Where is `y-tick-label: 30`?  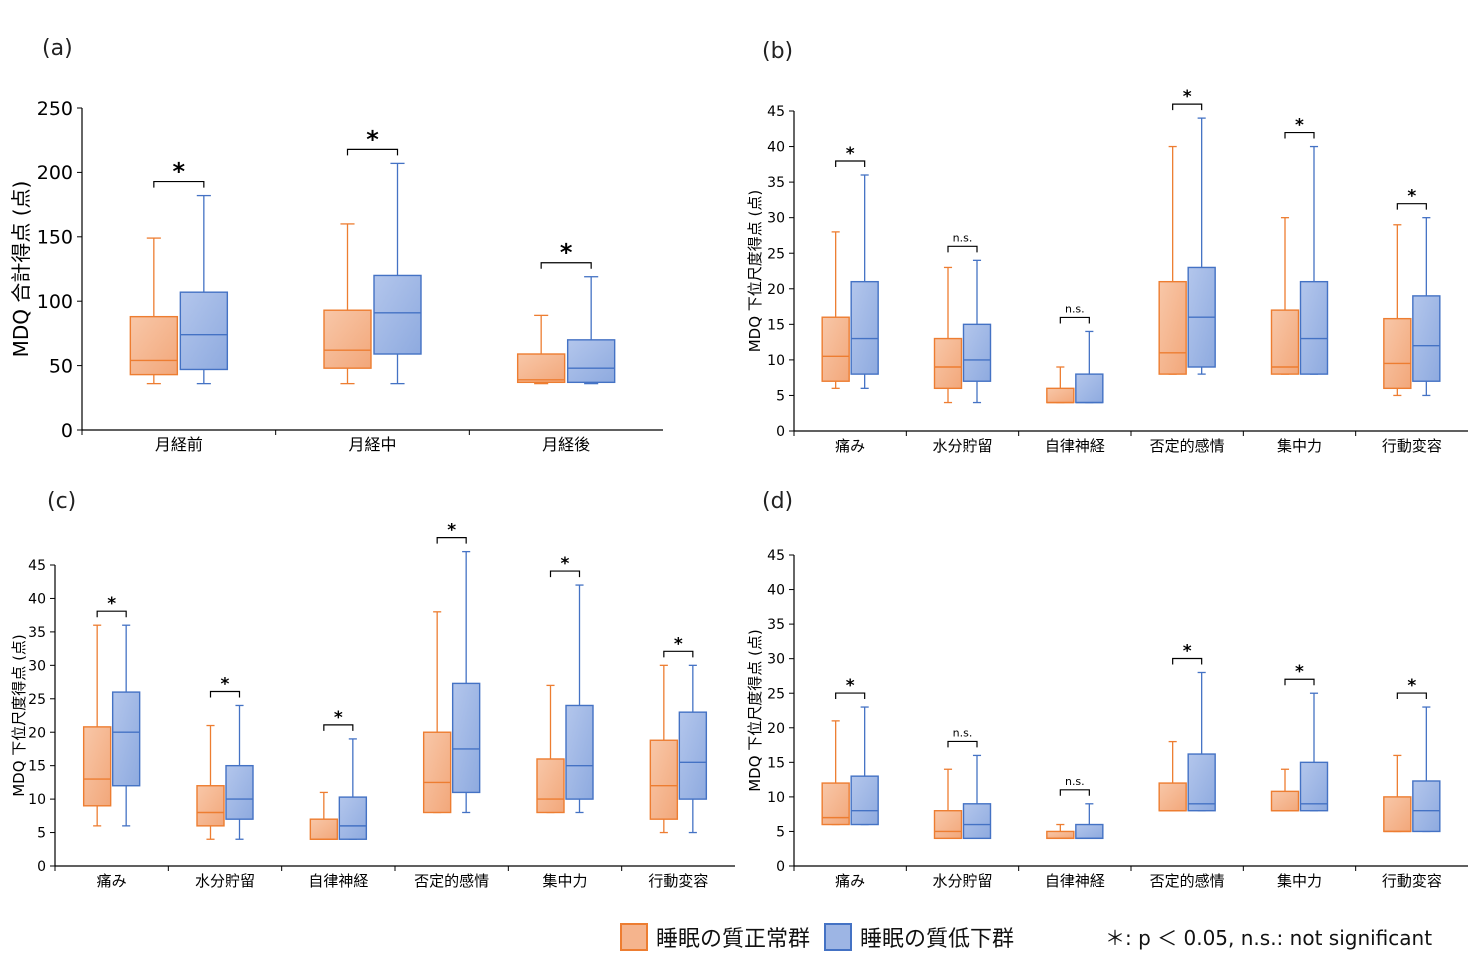
y-tick-label: 30 is located at coordinates (37, 666).